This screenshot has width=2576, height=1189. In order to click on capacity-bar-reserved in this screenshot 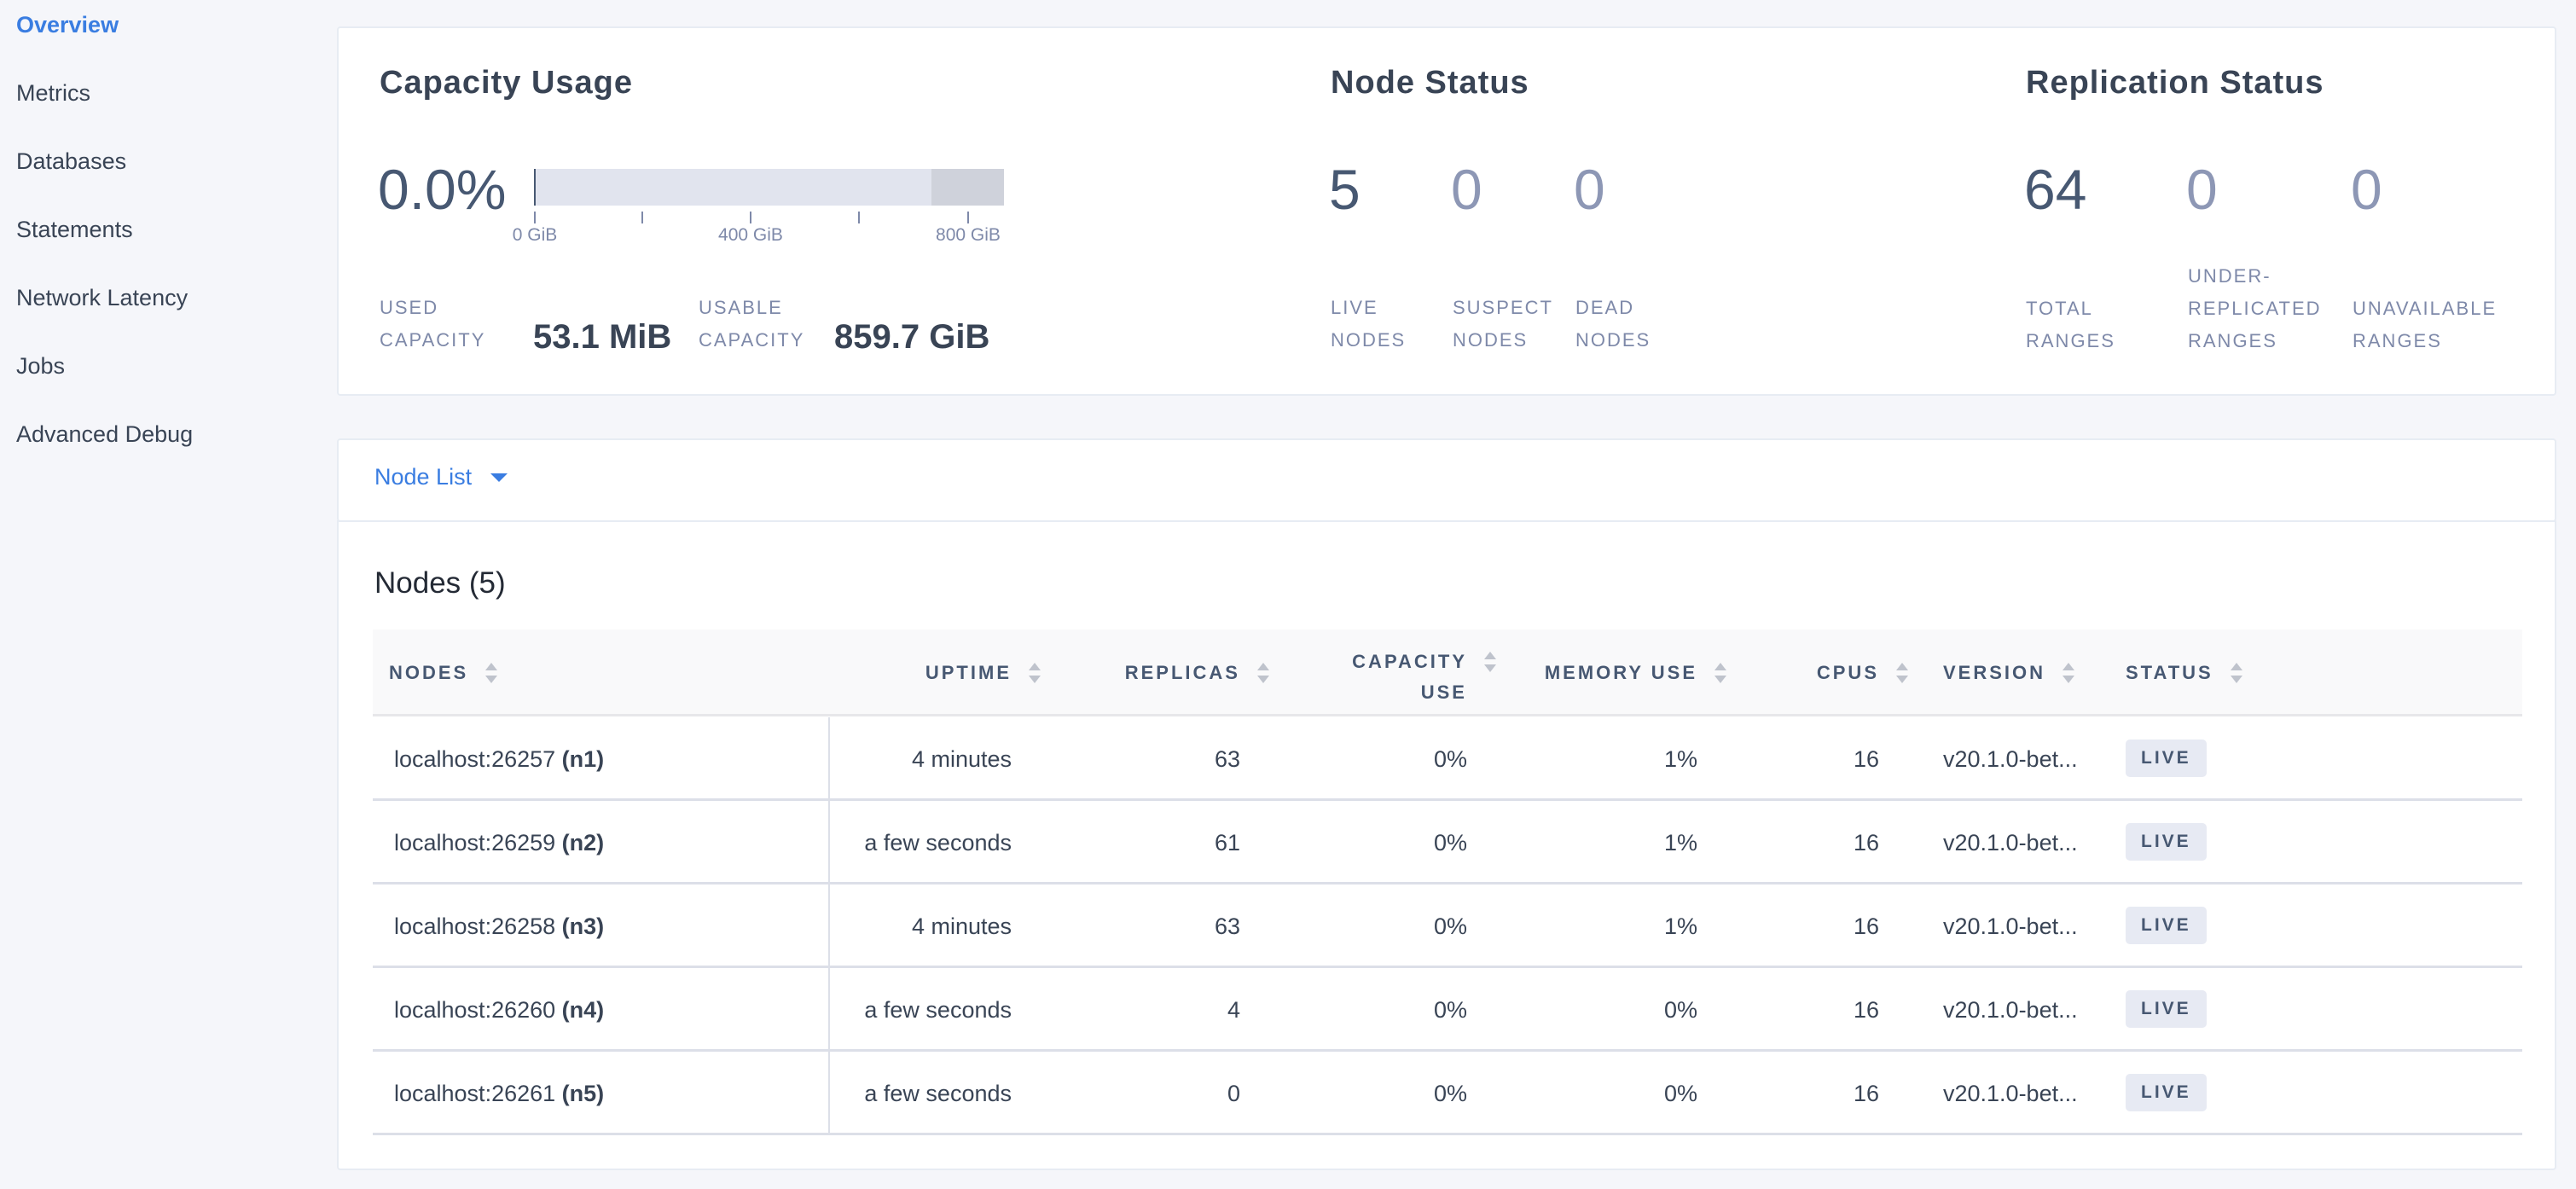, I will do `click(967, 187)`.